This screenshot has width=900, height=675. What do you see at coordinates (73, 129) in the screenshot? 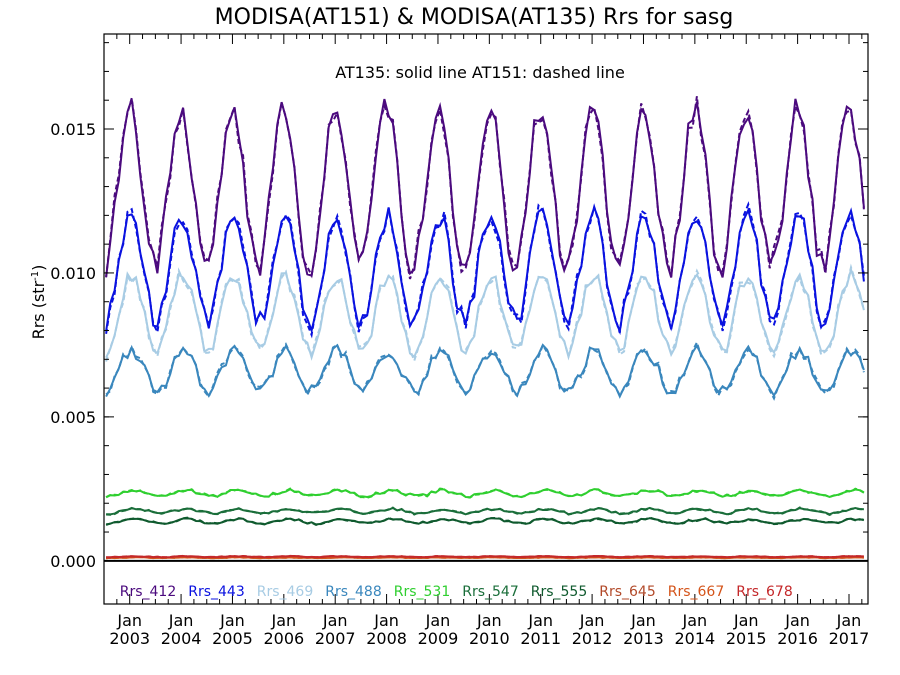
I see `y-tick-label: 0.015` at bounding box center [73, 129].